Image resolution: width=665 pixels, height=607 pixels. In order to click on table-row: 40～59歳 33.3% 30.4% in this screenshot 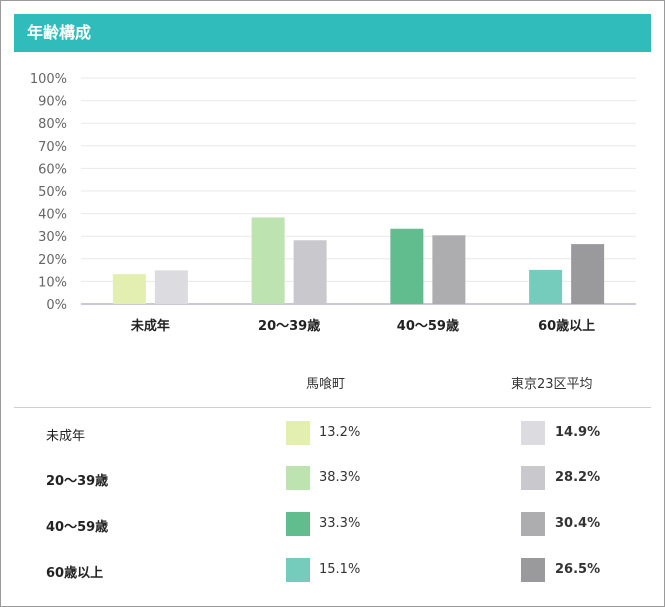, I will do `click(332, 525)`.